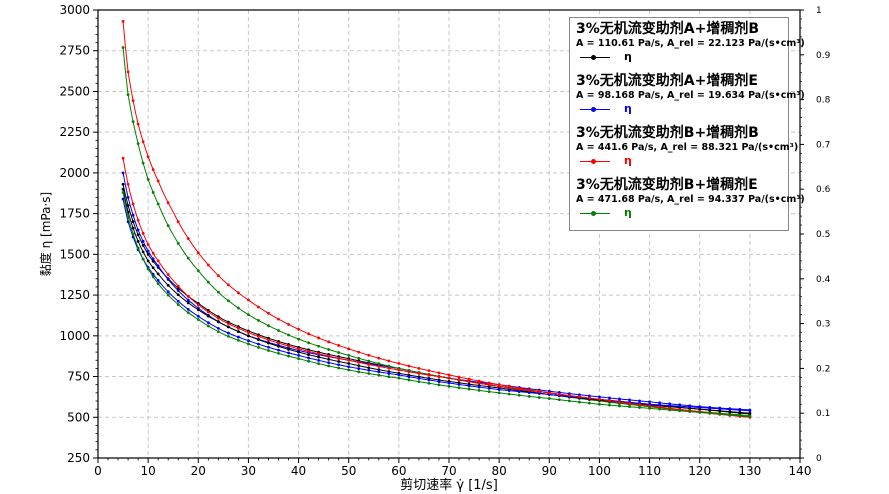 The width and height of the screenshot is (889, 494). I want to click on legend-marker-blue, so click(593, 109).